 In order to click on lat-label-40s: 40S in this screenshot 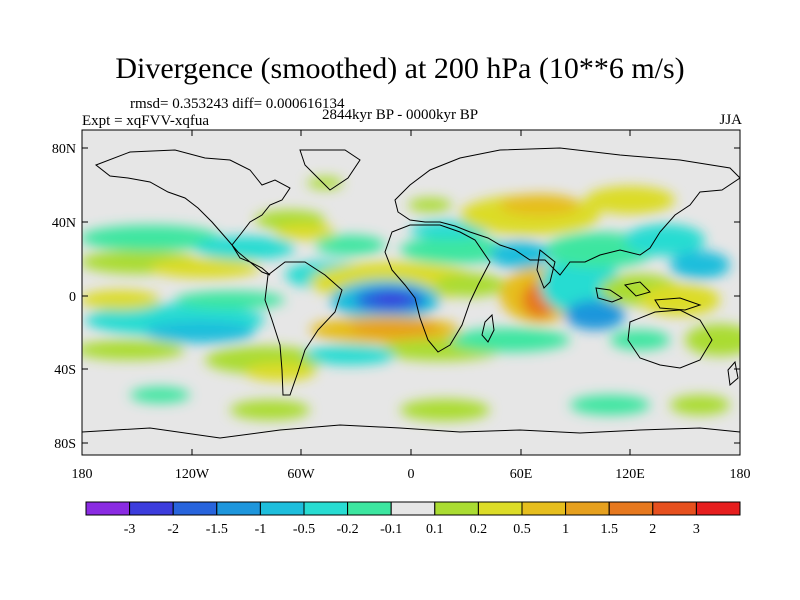, I will do `click(65, 370)`.